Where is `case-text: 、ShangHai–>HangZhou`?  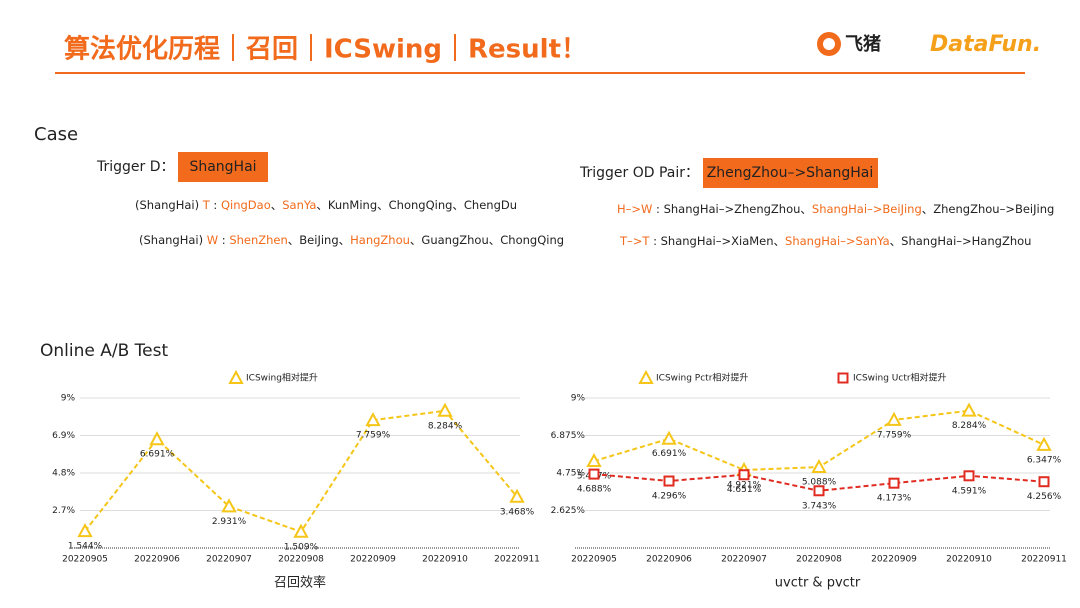 case-text: 、ShangHai–>HangZhou is located at coordinates (961, 241).